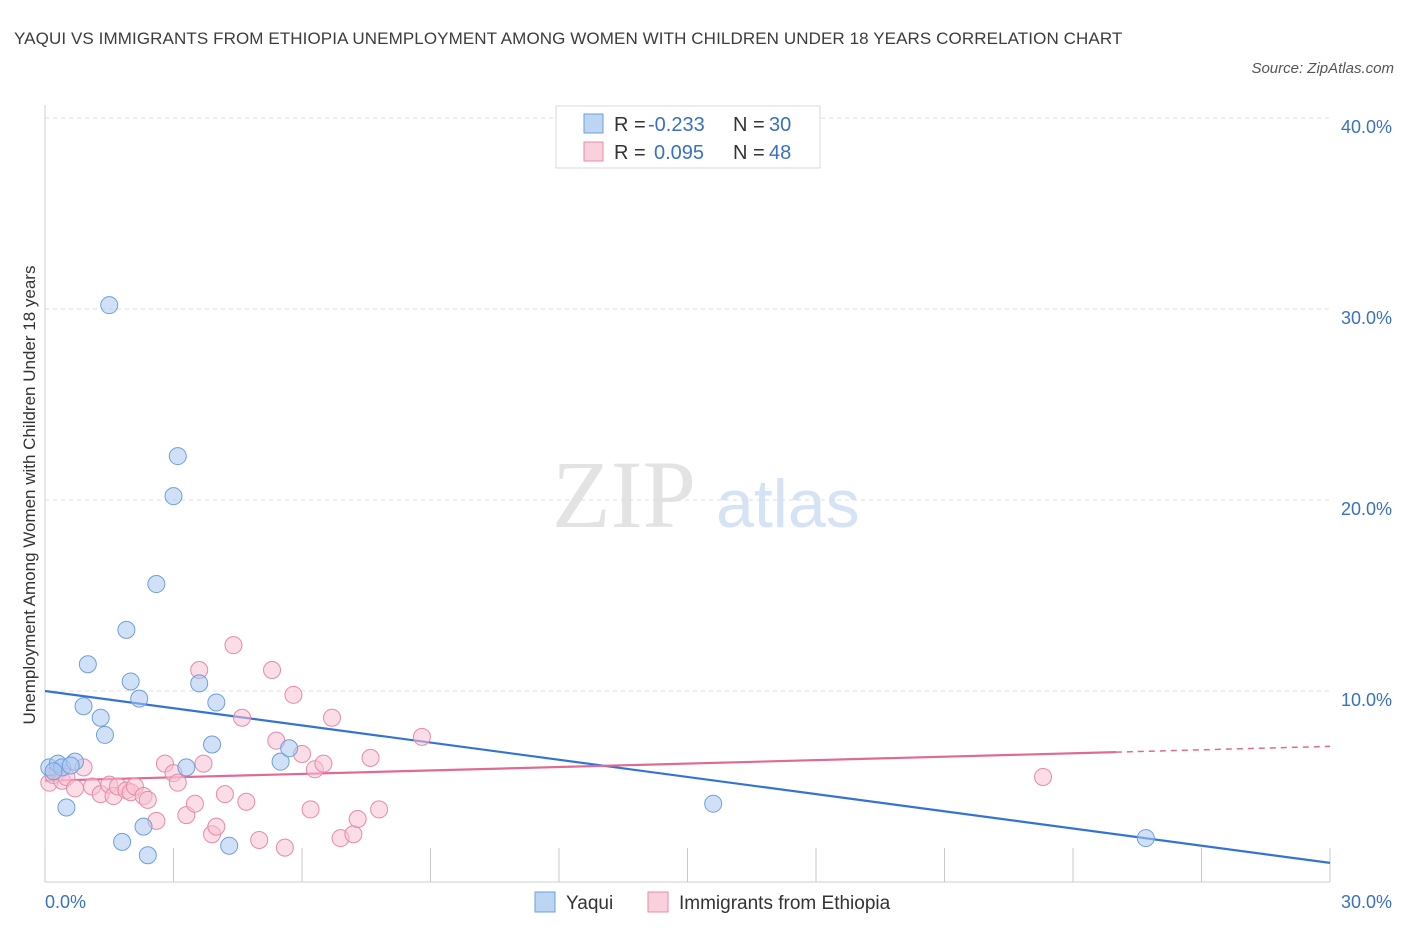 The height and width of the screenshot is (930, 1406). Describe the element at coordinates (780, 125) in the screenshot. I see `legend-n-value-yaqui: 30` at that location.